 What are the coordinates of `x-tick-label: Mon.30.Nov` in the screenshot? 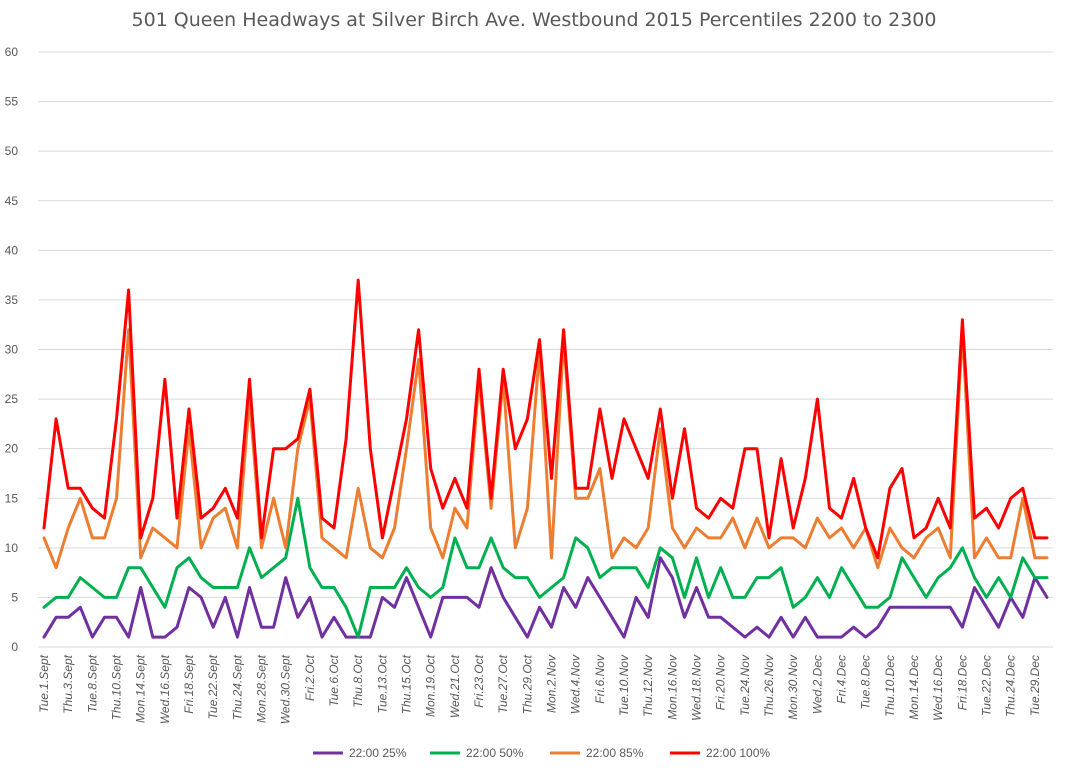 It's located at (793, 687).